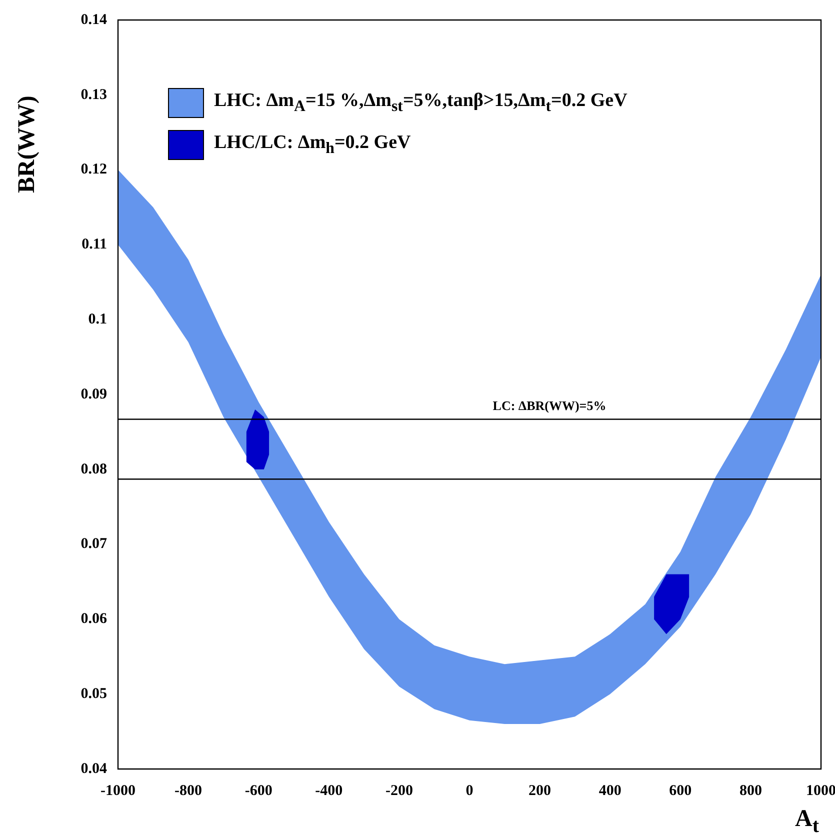  What do you see at coordinates (118, 790) in the screenshot?
I see `x-tick-label: -1000` at bounding box center [118, 790].